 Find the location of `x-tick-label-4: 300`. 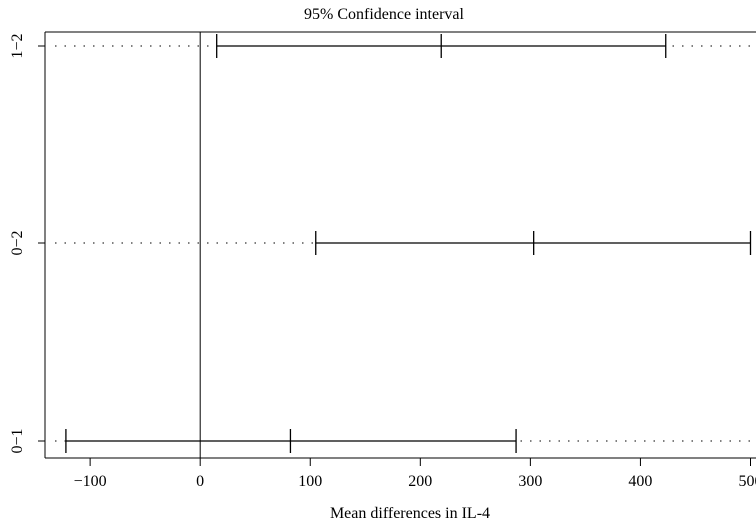

x-tick-label-4: 300 is located at coordinates (530, 481).